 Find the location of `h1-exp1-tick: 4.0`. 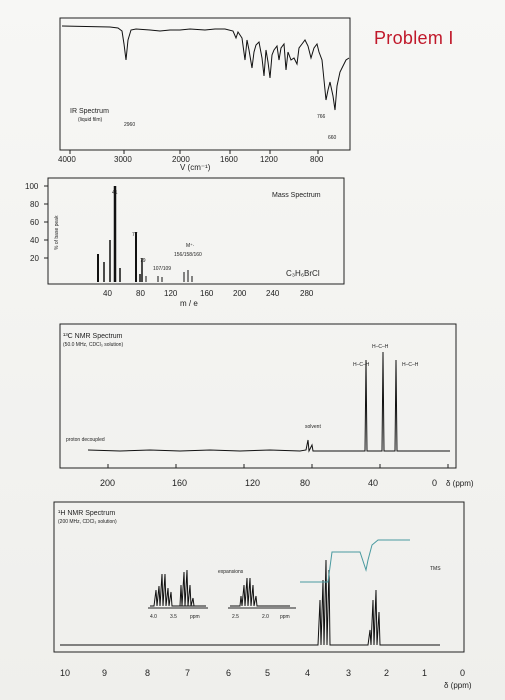

h1-exp1-tick: 4.0 is located at coordinates (153, 617).